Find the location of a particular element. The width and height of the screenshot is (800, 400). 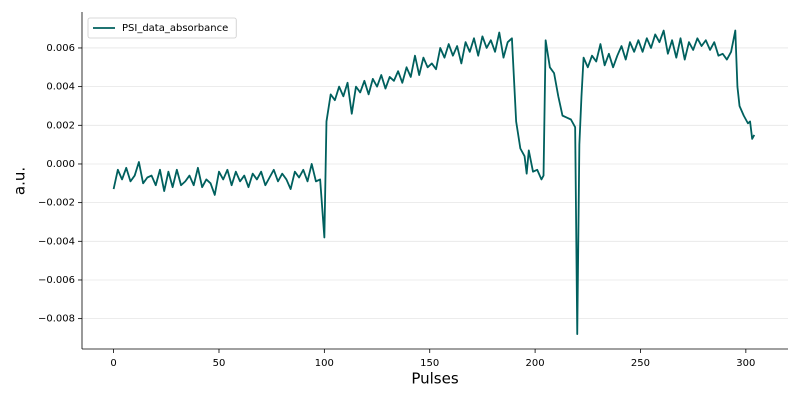

y-tick-label: −0.004 is located at coordinates (56, 241).